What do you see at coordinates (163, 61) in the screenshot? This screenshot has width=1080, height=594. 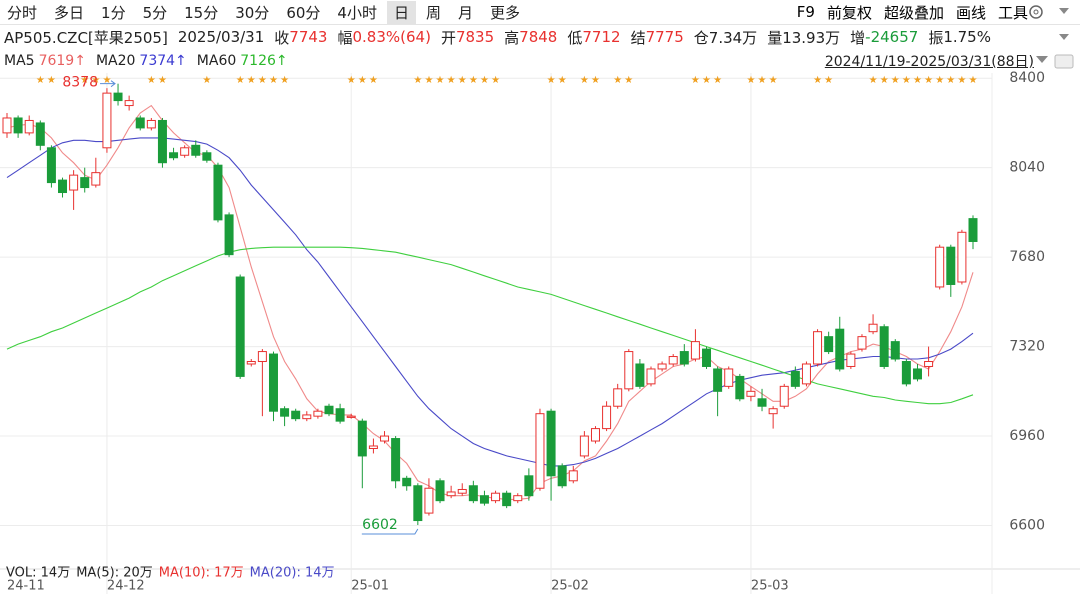 I see `ma-value: 7374↑` at bounding box center [163, 61].